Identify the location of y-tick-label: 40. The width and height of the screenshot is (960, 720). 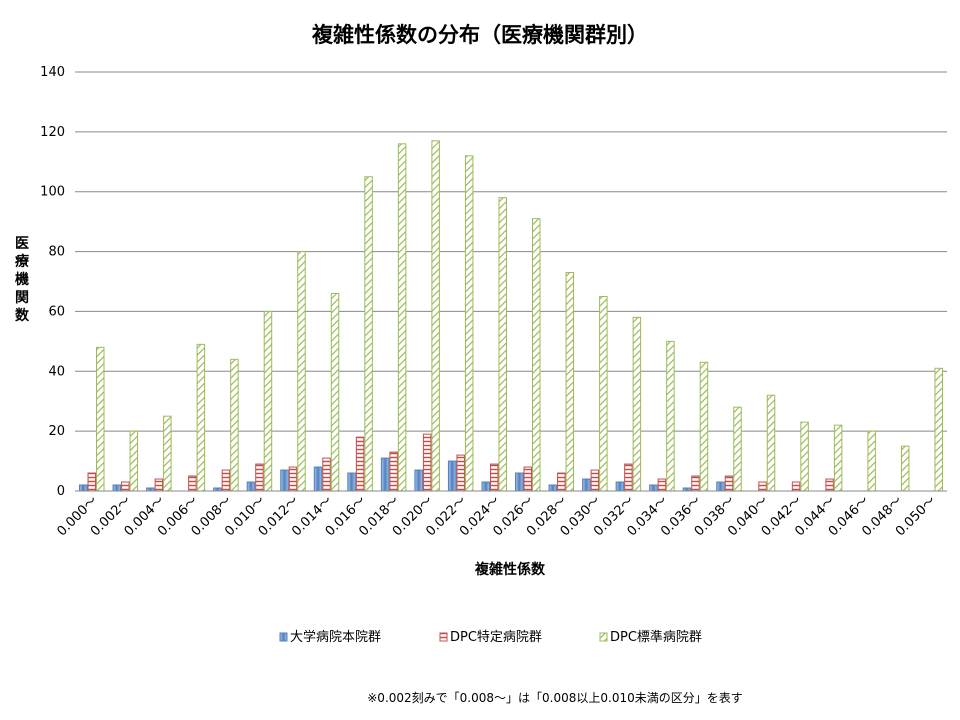
(56, 371).